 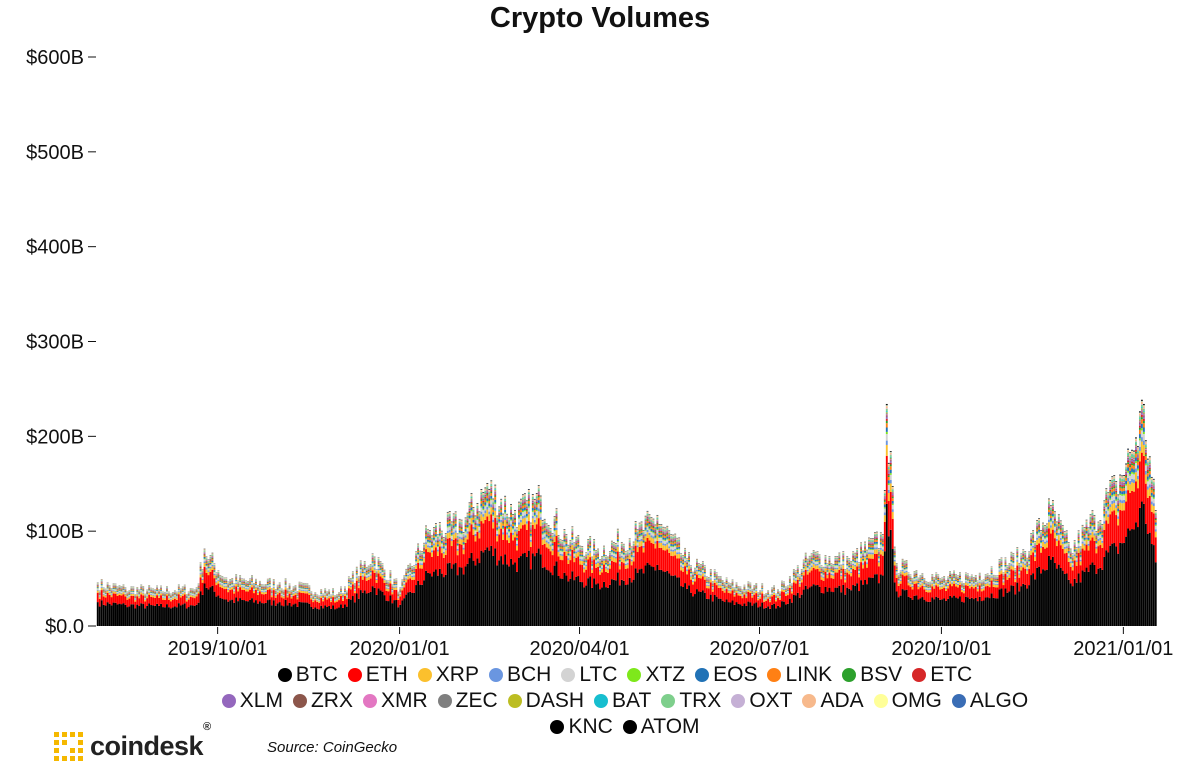 I want to click on bar-segment-xmr, so click(x=497, y=521).